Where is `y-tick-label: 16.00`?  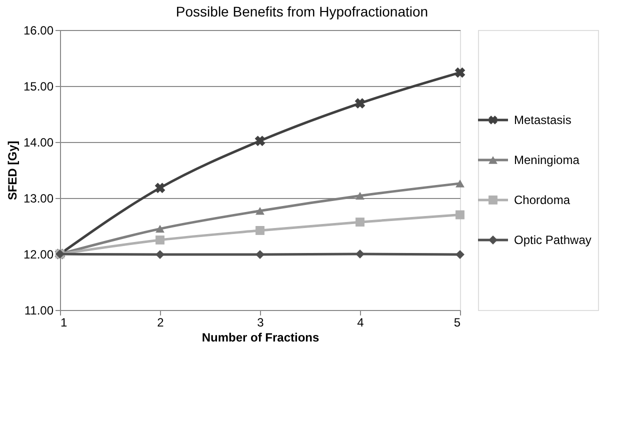 y-tick-label: 16.00 is located at coordinates (38, 31).